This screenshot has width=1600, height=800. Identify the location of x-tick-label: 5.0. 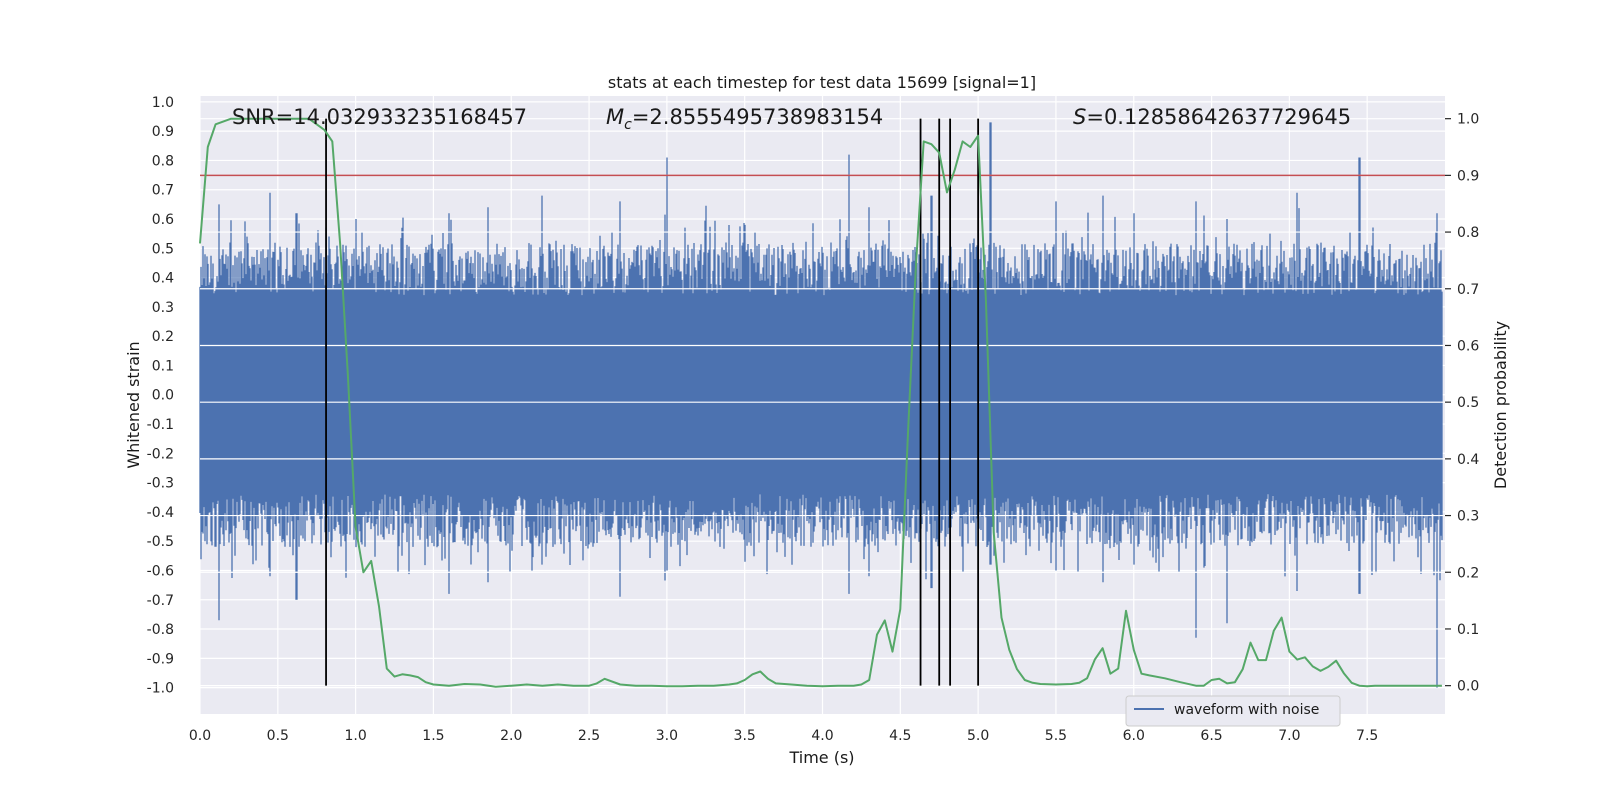
(978, 736).